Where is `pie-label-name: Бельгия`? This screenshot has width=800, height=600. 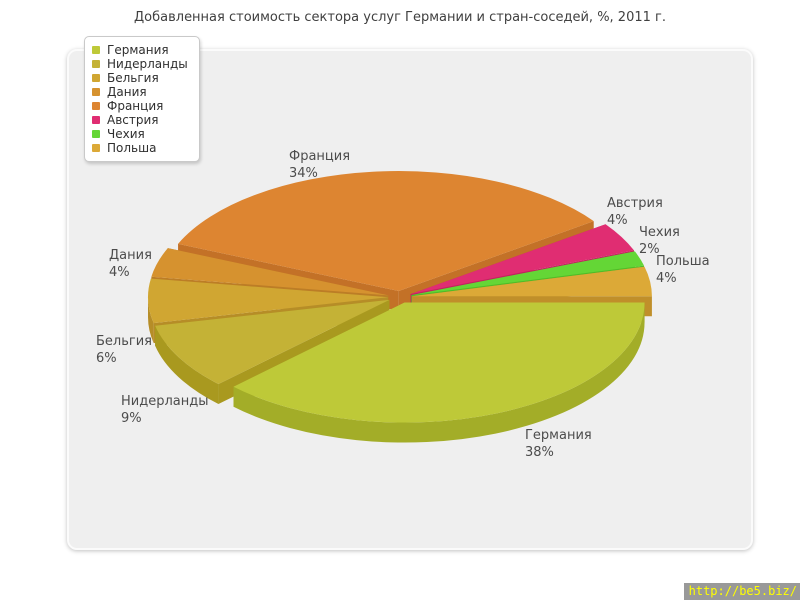 pie-label-name: Бельгия is located at coordinates (124, 341).